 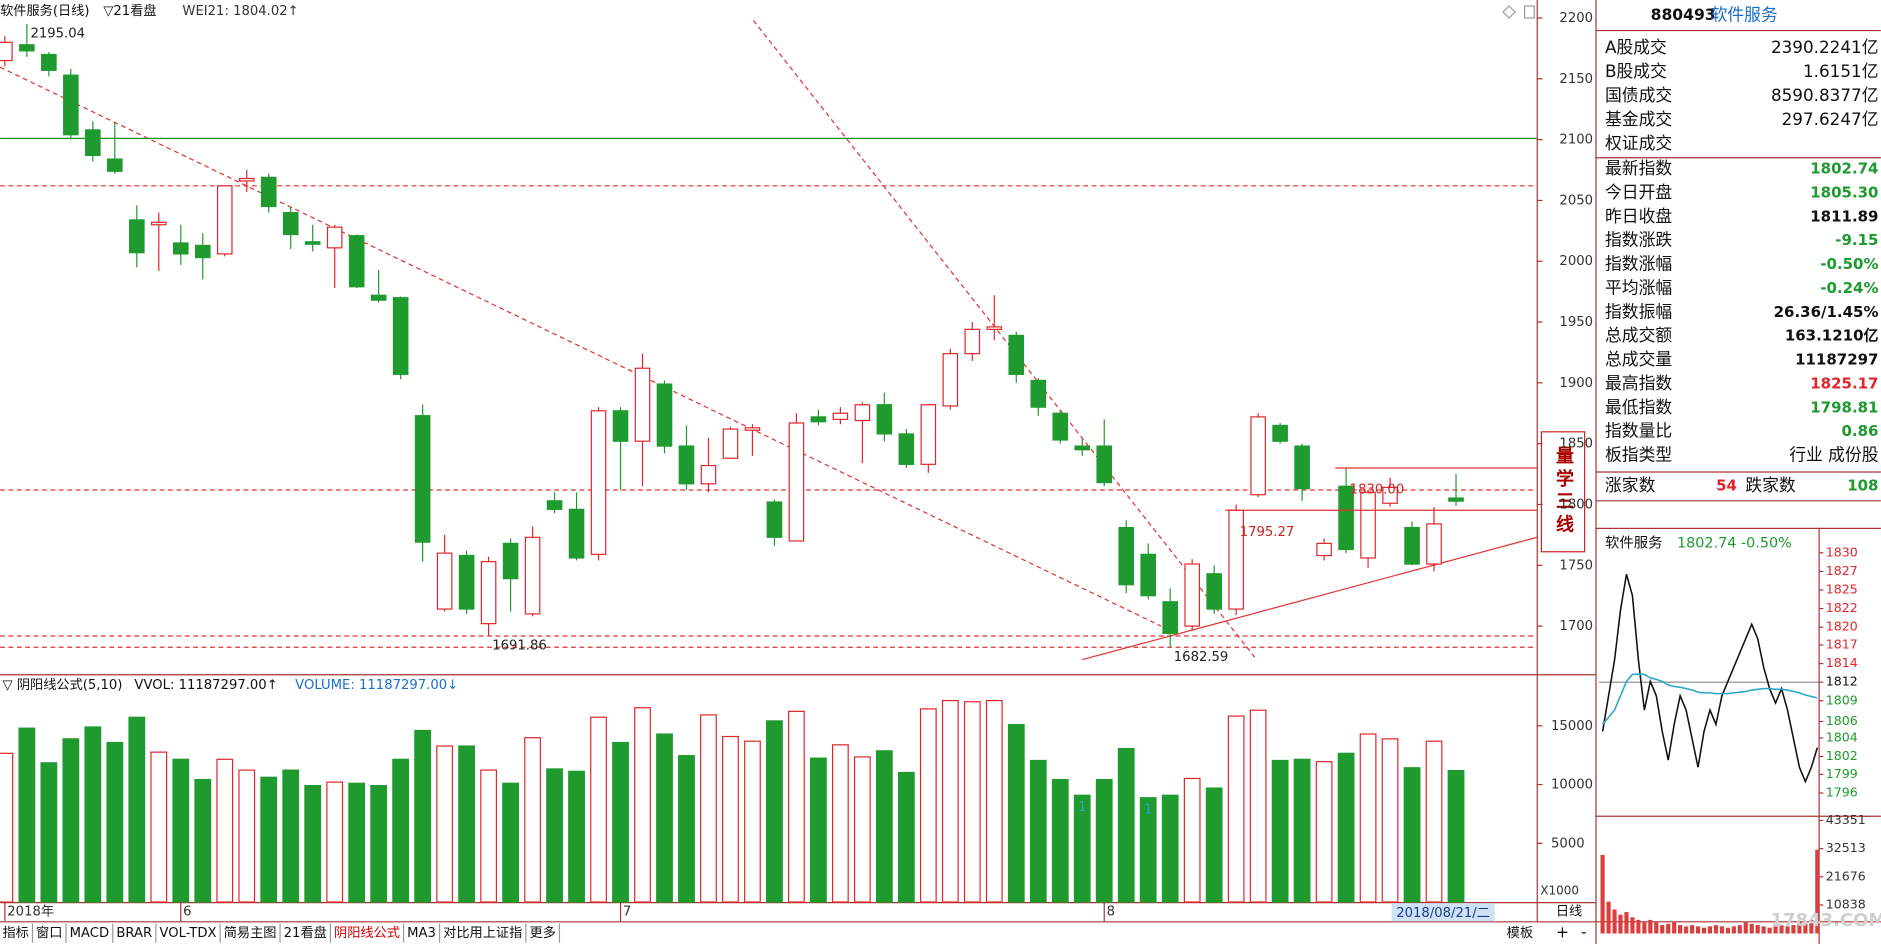 What do you see at coordinates (305, 932) in the screenshot?
I see `tab: 21看盘` at bounding box center [305, 932].